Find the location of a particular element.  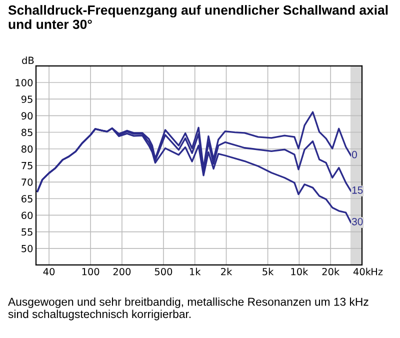

x-tick-label: 200 is located at coordinates (122, 272).